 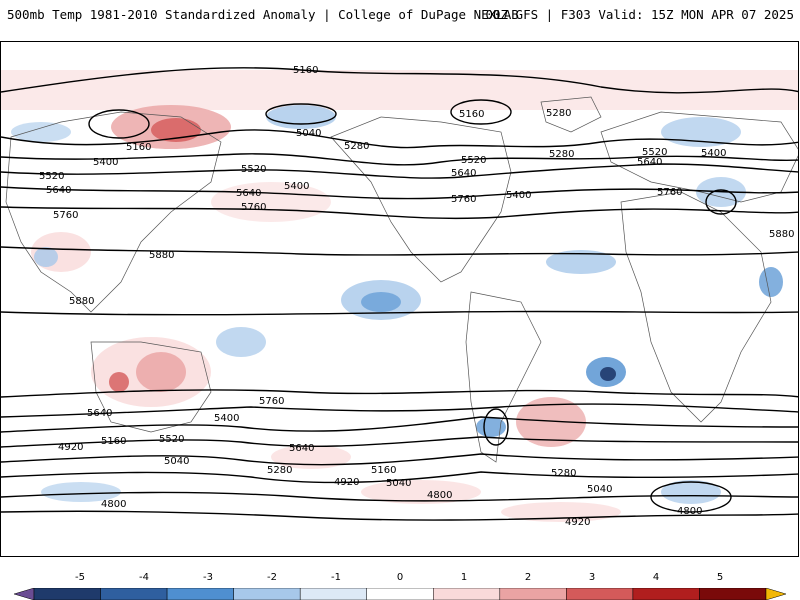 What do you see at coordinates (720, 577) in the screenshot?
I see `colorbar-tick-label: 5` at bounding box center [720, 577].